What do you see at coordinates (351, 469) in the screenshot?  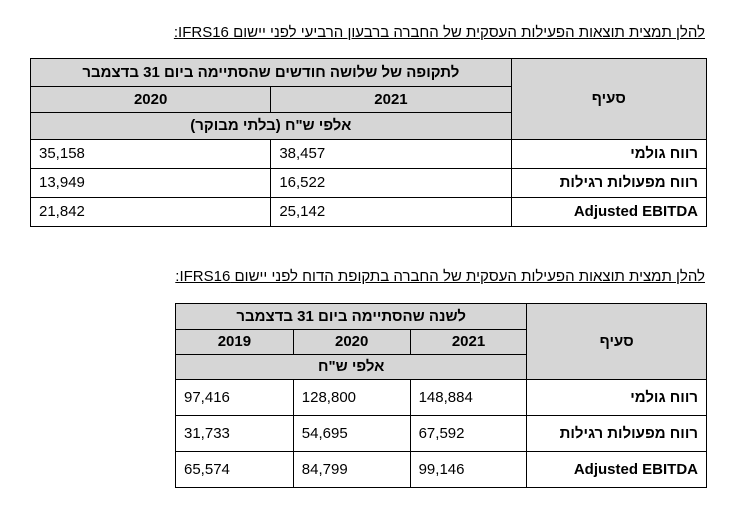 I see `cell-value: 84,799` at bounding box center [351, 469].